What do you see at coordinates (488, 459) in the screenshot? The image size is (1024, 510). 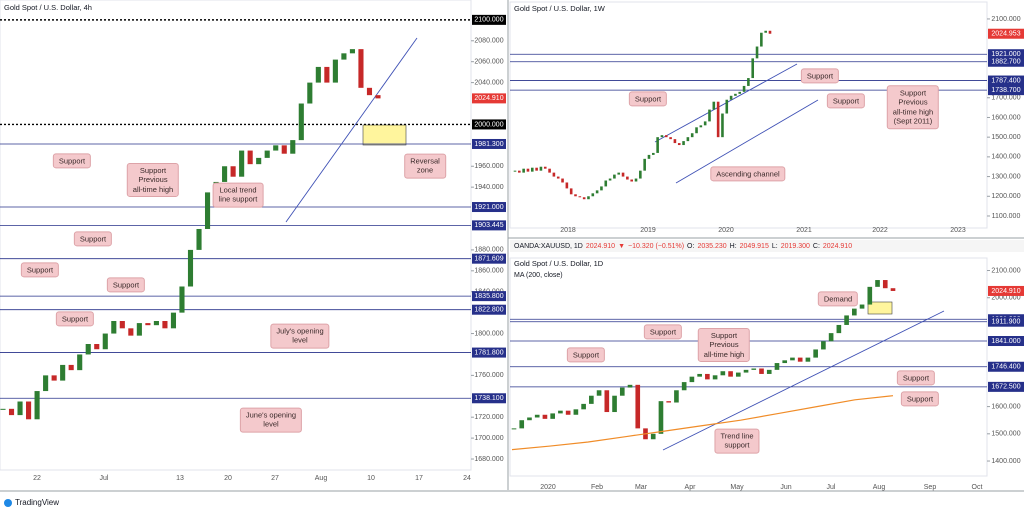 I see `y-tick-label: 1680.000` at bounding box center [488, 459].